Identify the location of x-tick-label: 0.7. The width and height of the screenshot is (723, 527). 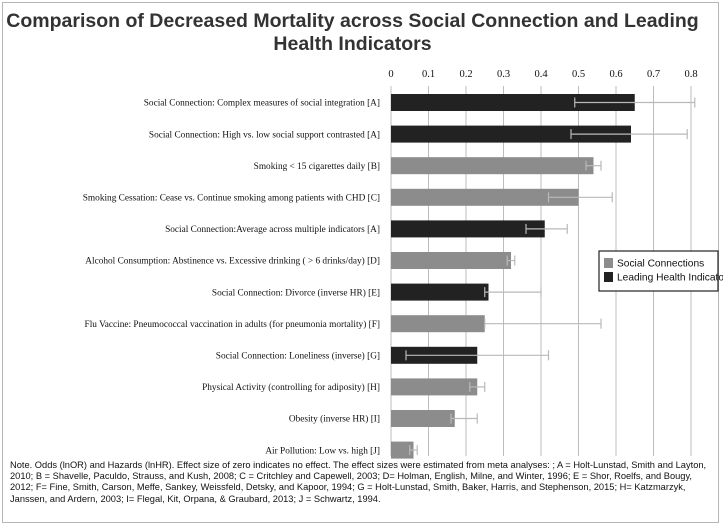
(653, 74).